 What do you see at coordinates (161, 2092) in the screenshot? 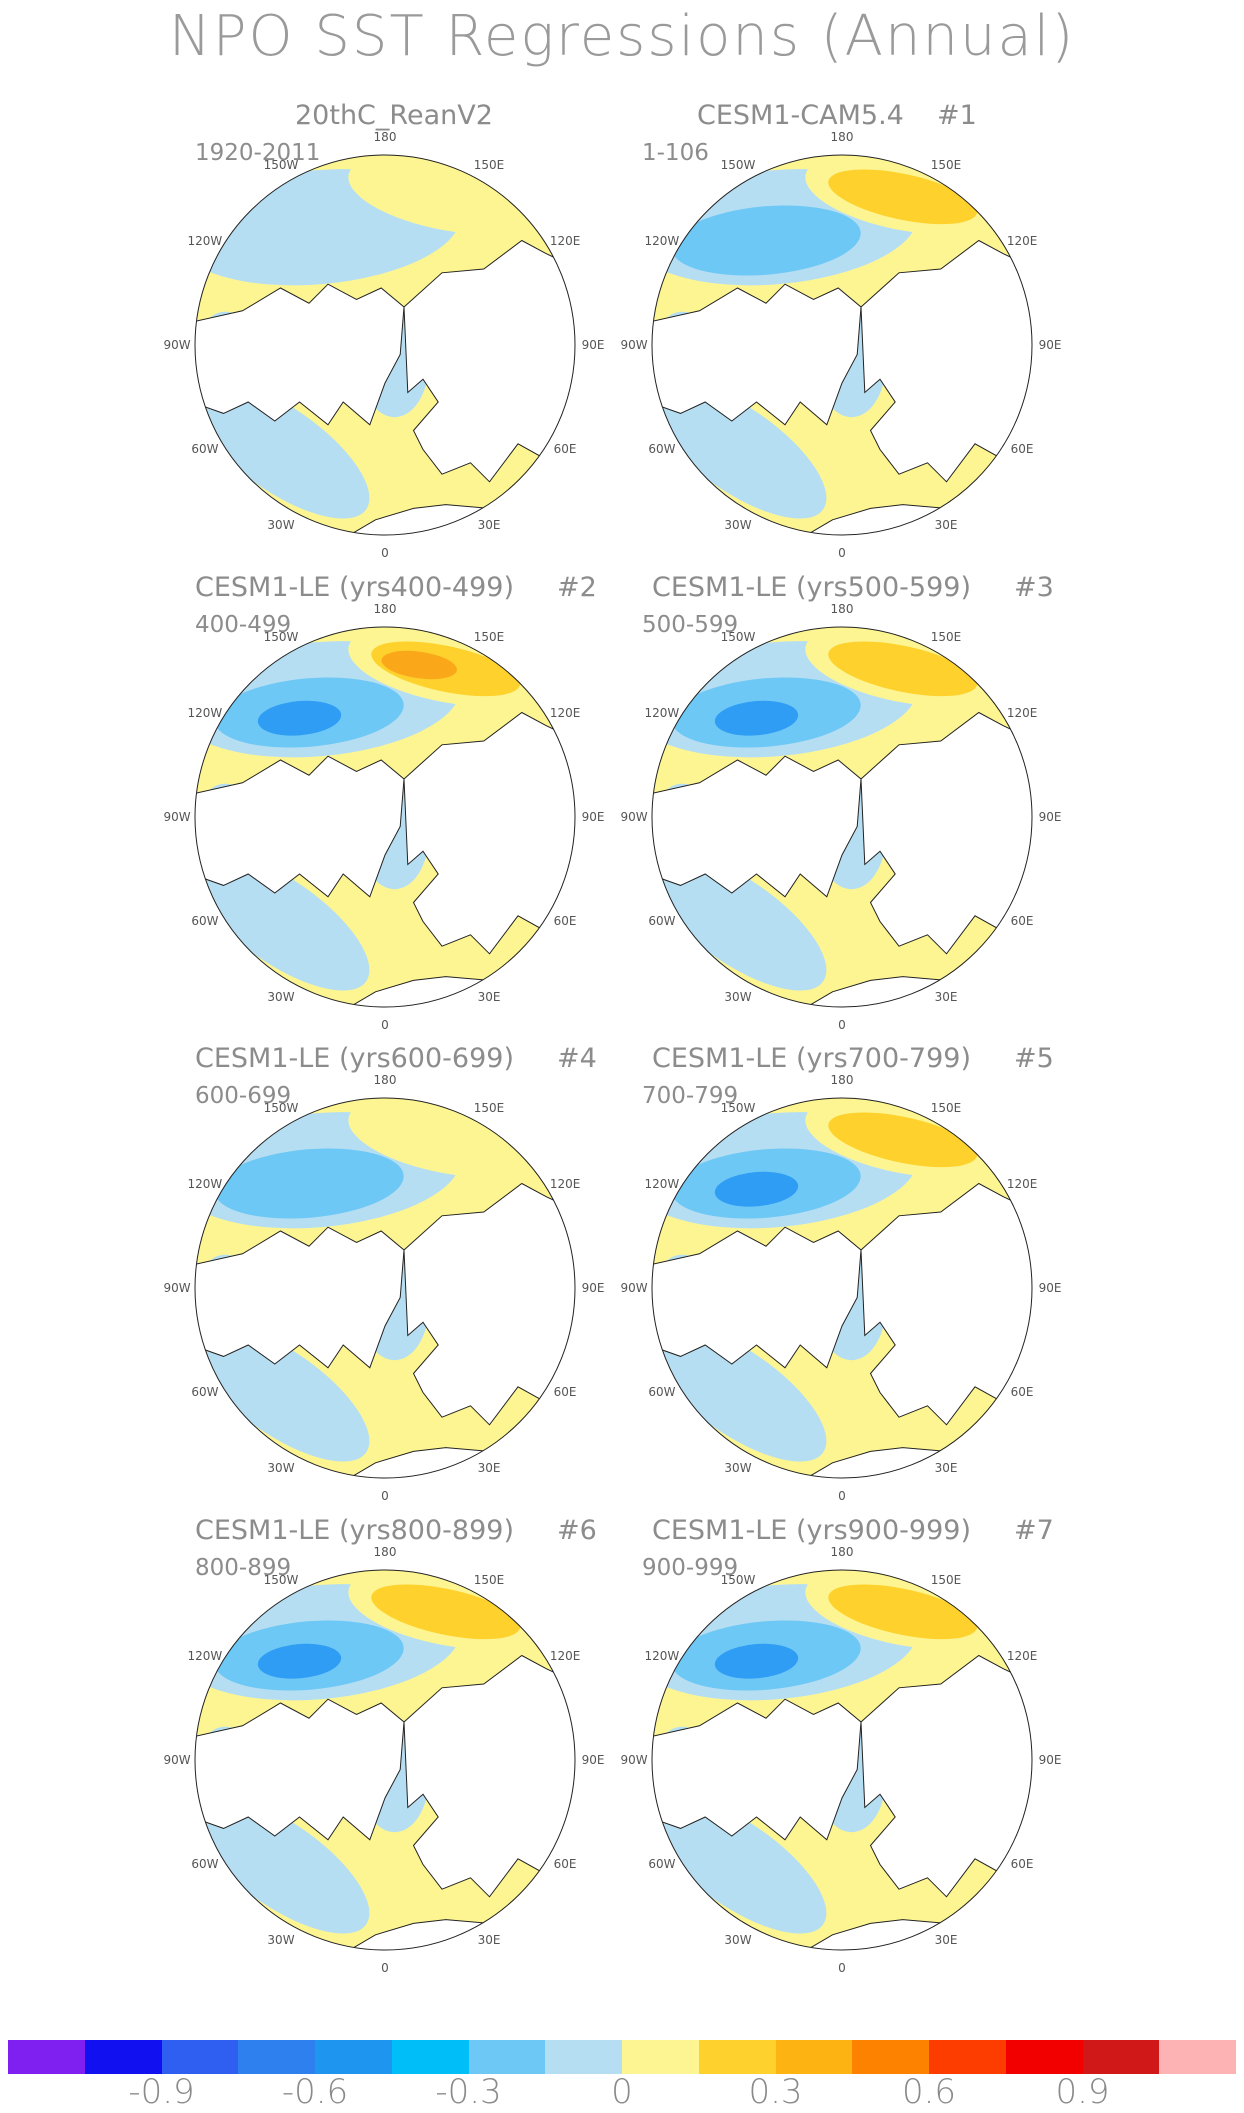
I see `colorbar-tick-label: -0.9` at bounding box center [161, 2092].